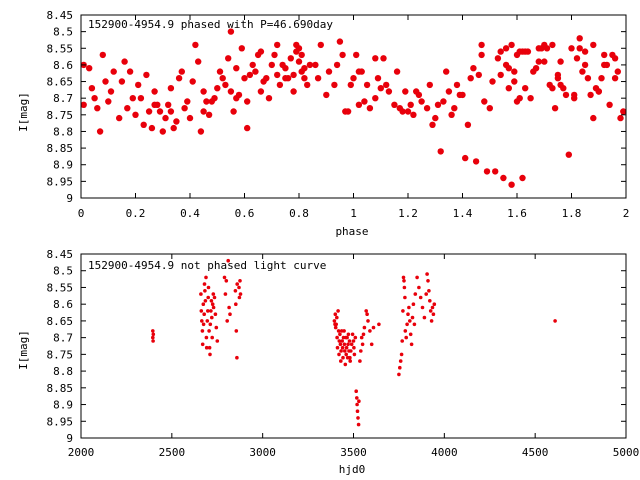  What do you see at coordinates (23, 112) in the screenshot?
I see `phased-y-axis-label: I[mag]` at bounding box center [23, 112].